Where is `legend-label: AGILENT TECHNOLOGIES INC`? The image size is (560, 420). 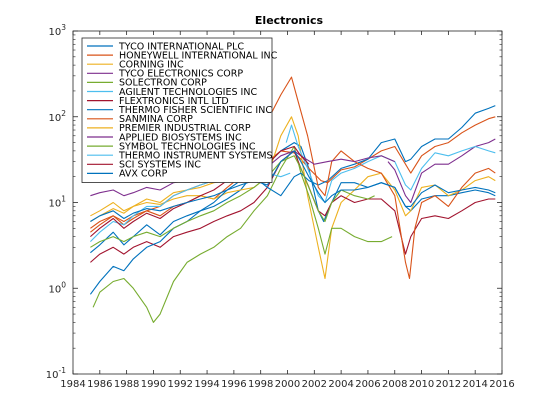
legend-label: AGILENT TECHNOLOGIES INC is located at coordinates (188, 92).